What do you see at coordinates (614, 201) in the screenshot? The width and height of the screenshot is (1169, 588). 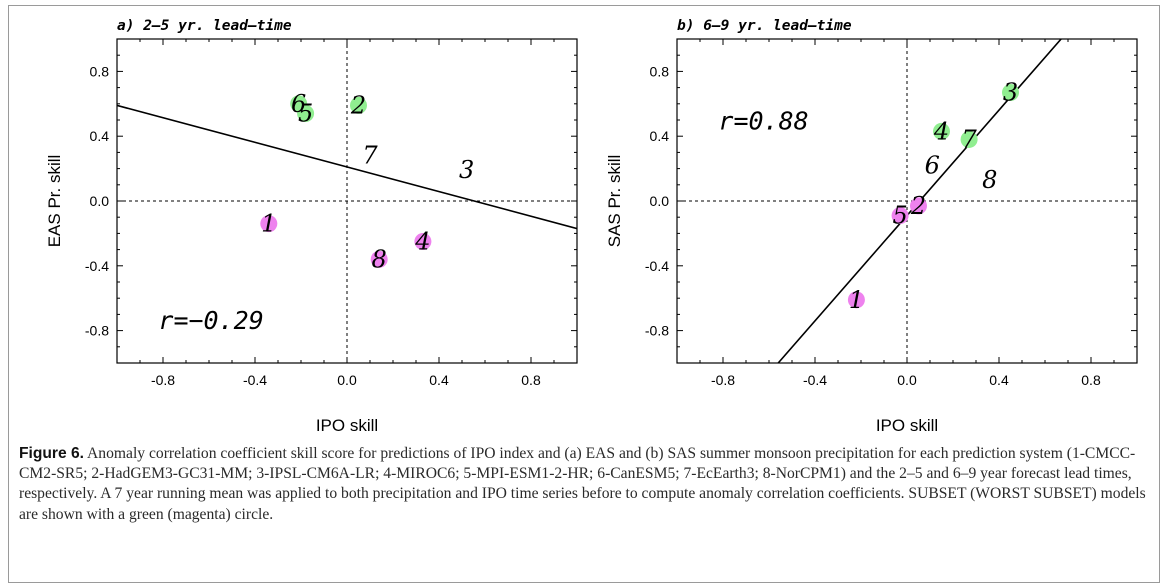 I see `y-axis-label: SAS Pr. skill` at bounding box center [614, 201].